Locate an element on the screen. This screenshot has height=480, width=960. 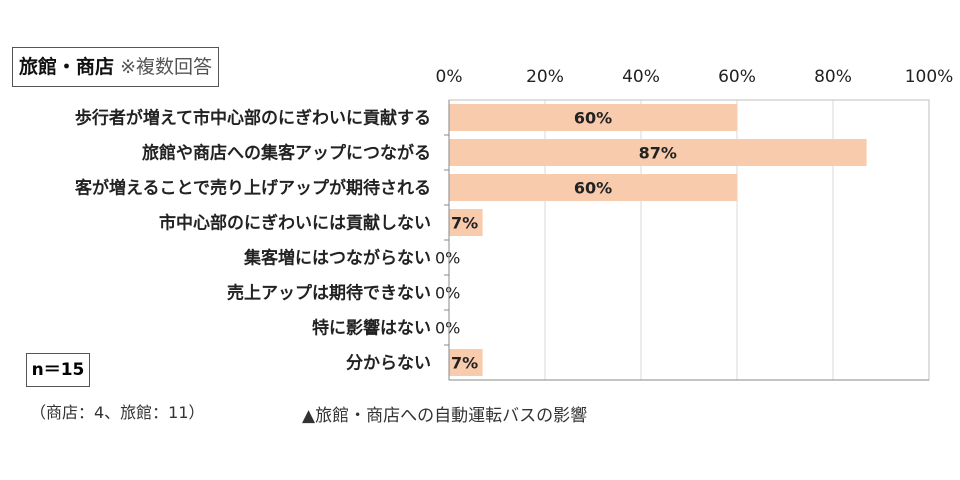
x-tick-label: 60% is located at coordinates (737, 77).